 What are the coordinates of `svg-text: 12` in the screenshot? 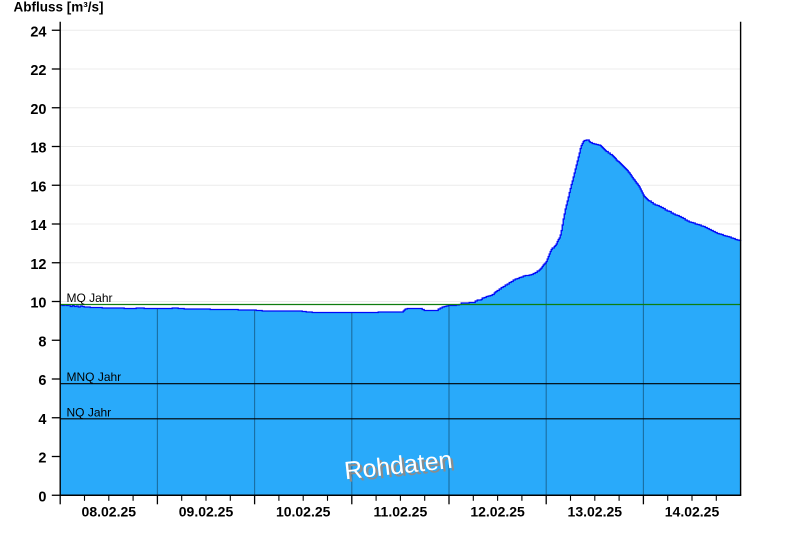 It's located at (38, 265).